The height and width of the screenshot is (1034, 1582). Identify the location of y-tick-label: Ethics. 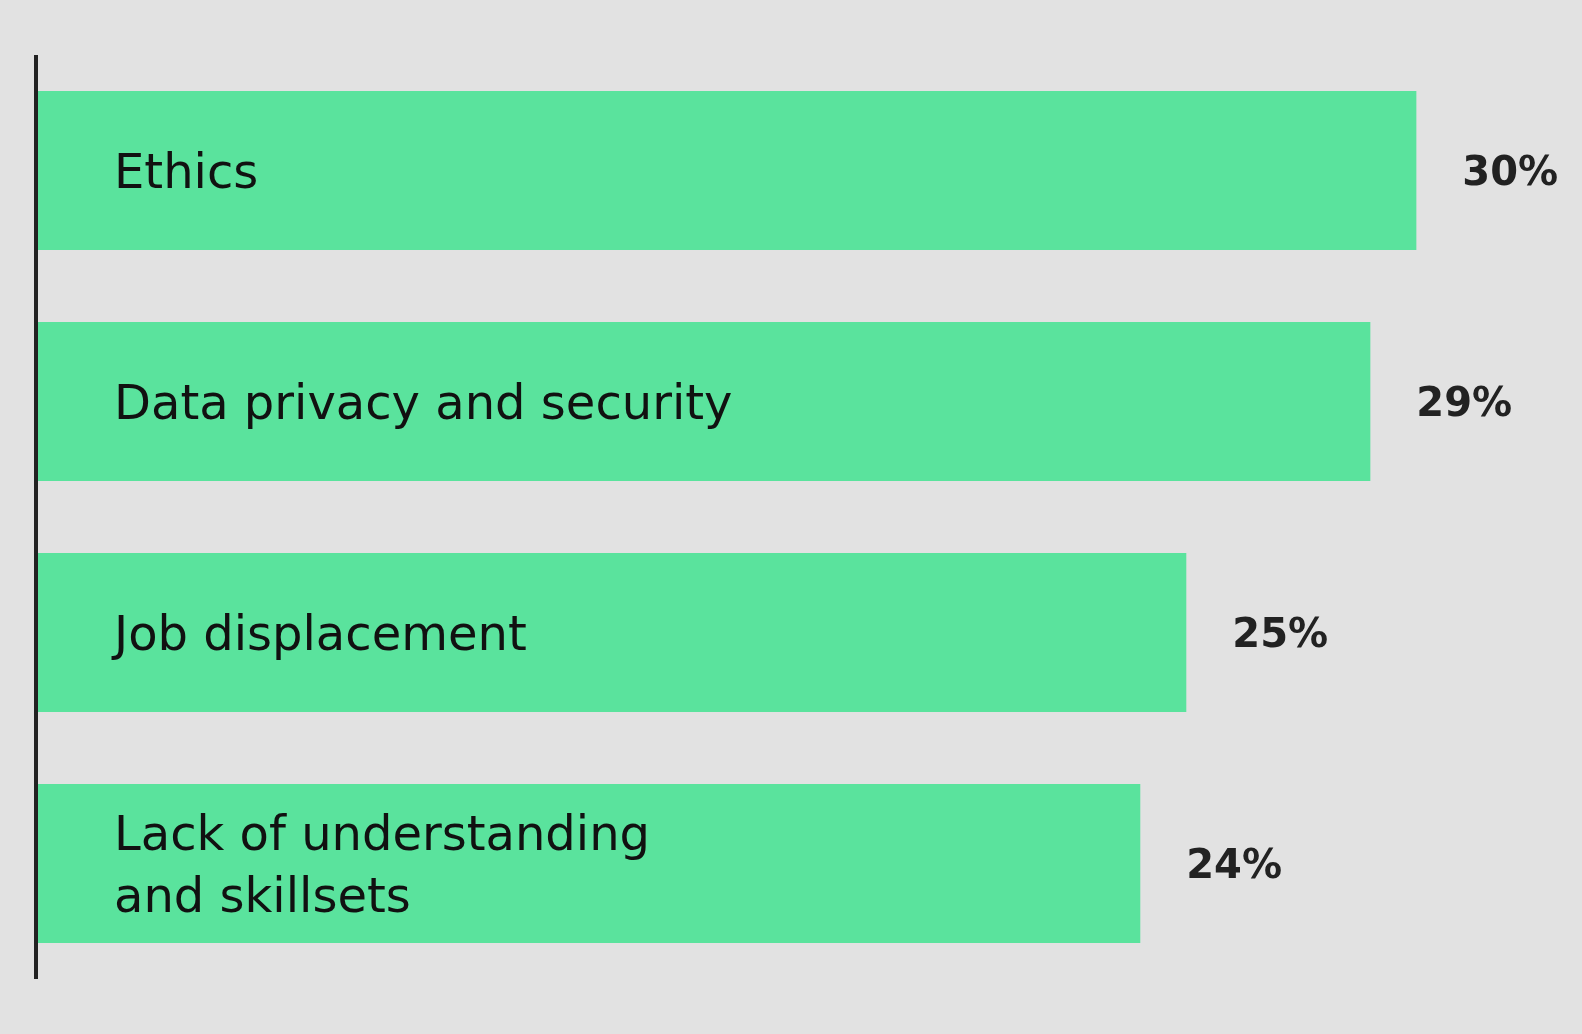
(186, 170).